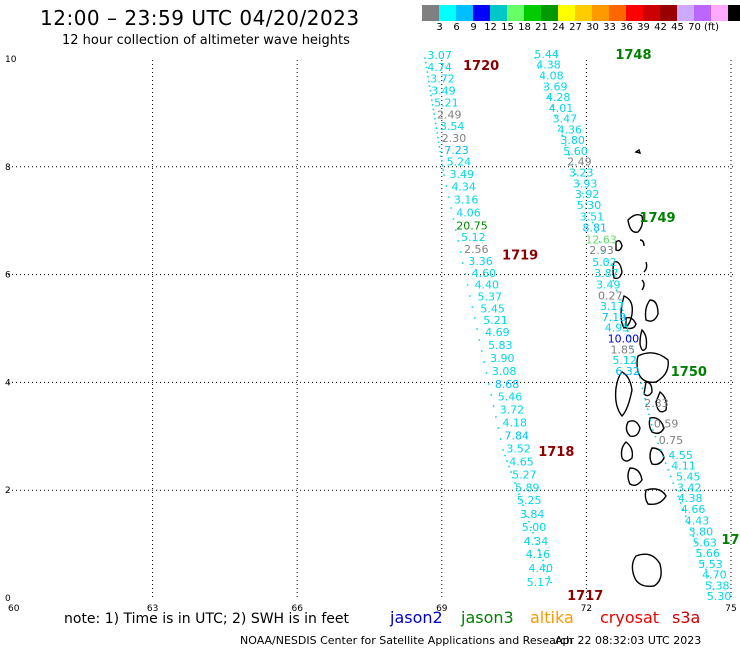  I want to click on wave-height-value: 4.34, so click(463, 187).